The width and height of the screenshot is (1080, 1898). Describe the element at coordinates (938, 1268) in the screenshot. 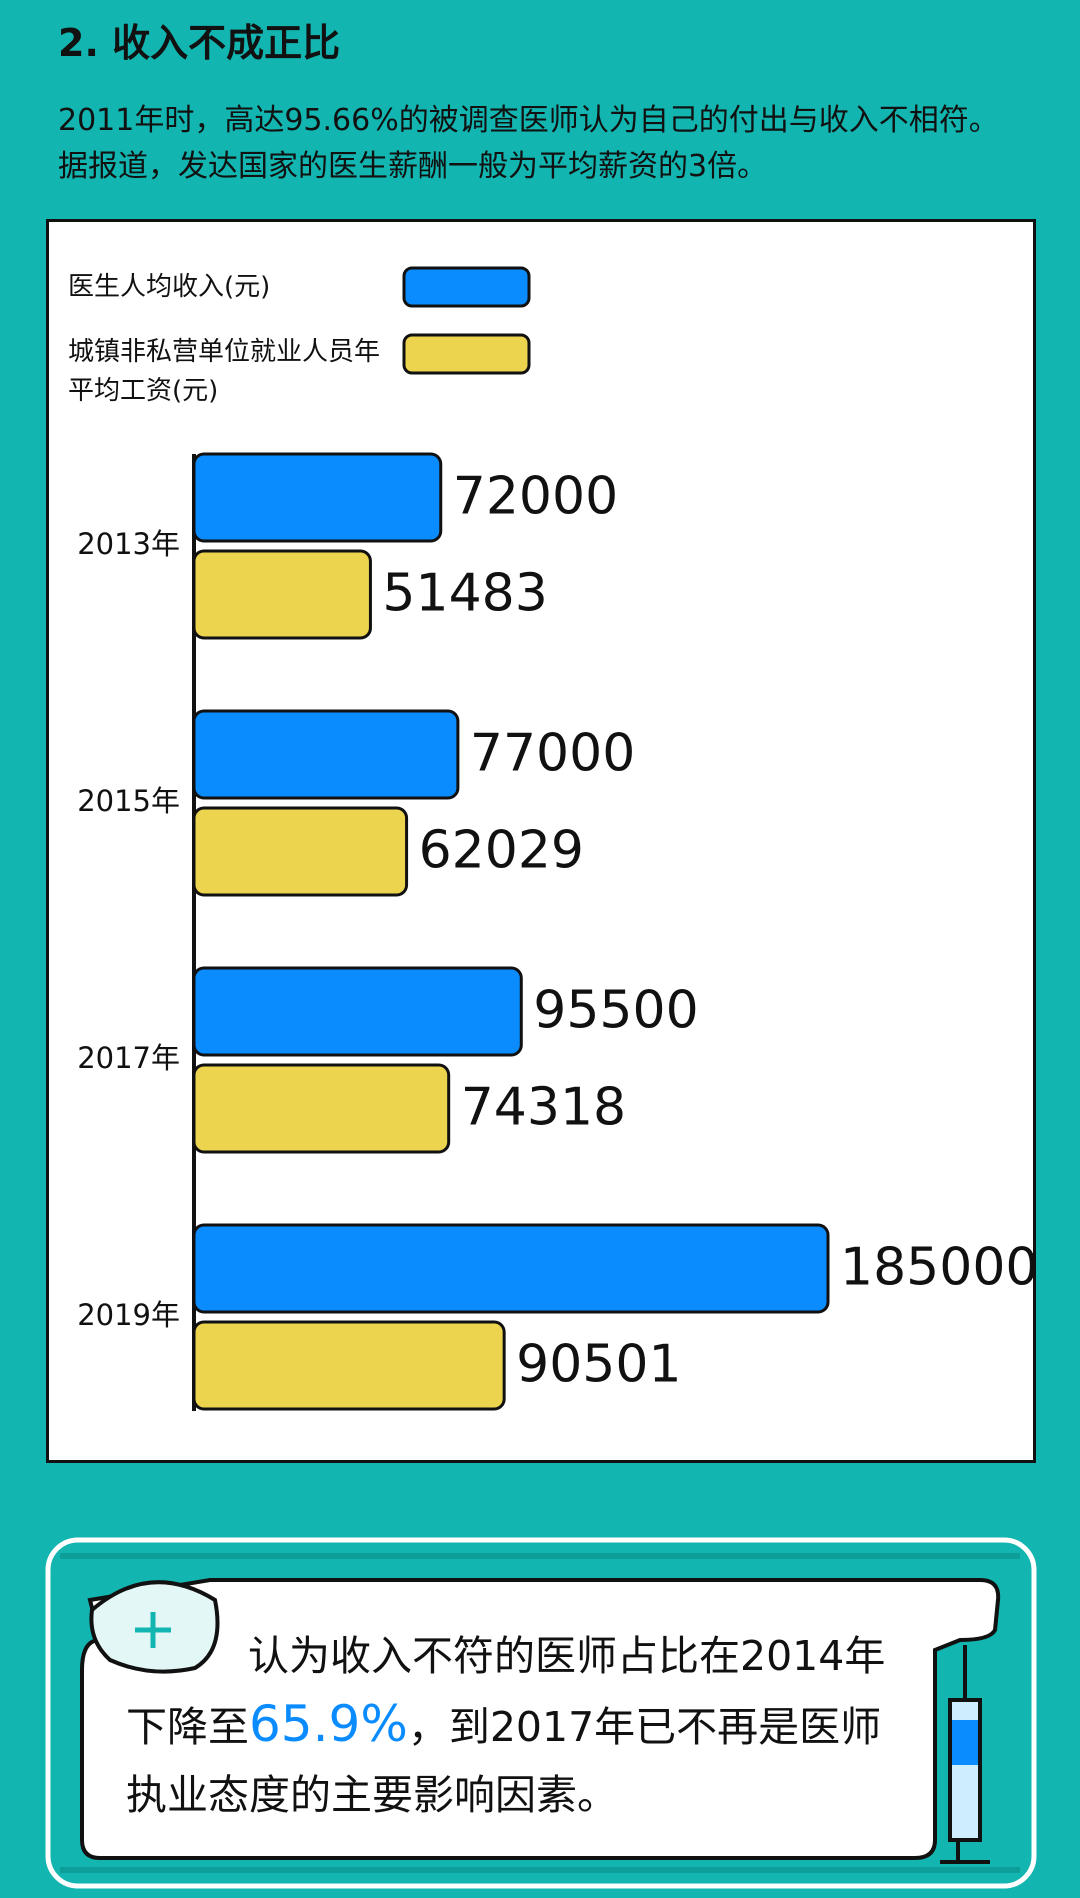

I see `value-label: 185000` at that location.